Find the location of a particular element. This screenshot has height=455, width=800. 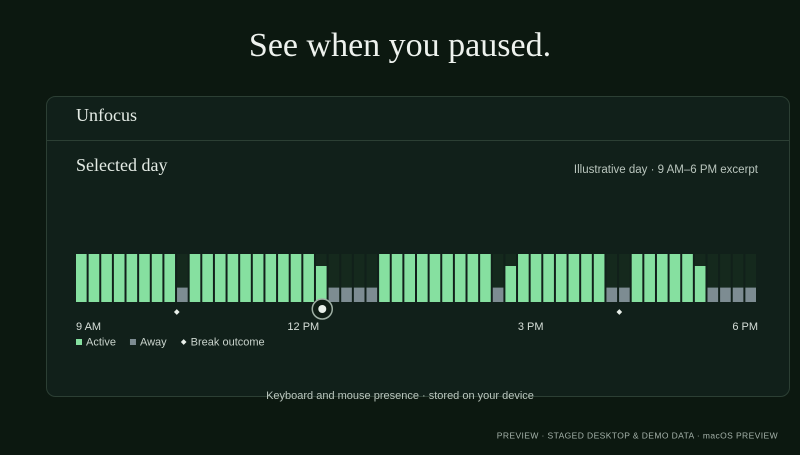

x-tick-label: 6 PM is located at coordinates (745, 327).